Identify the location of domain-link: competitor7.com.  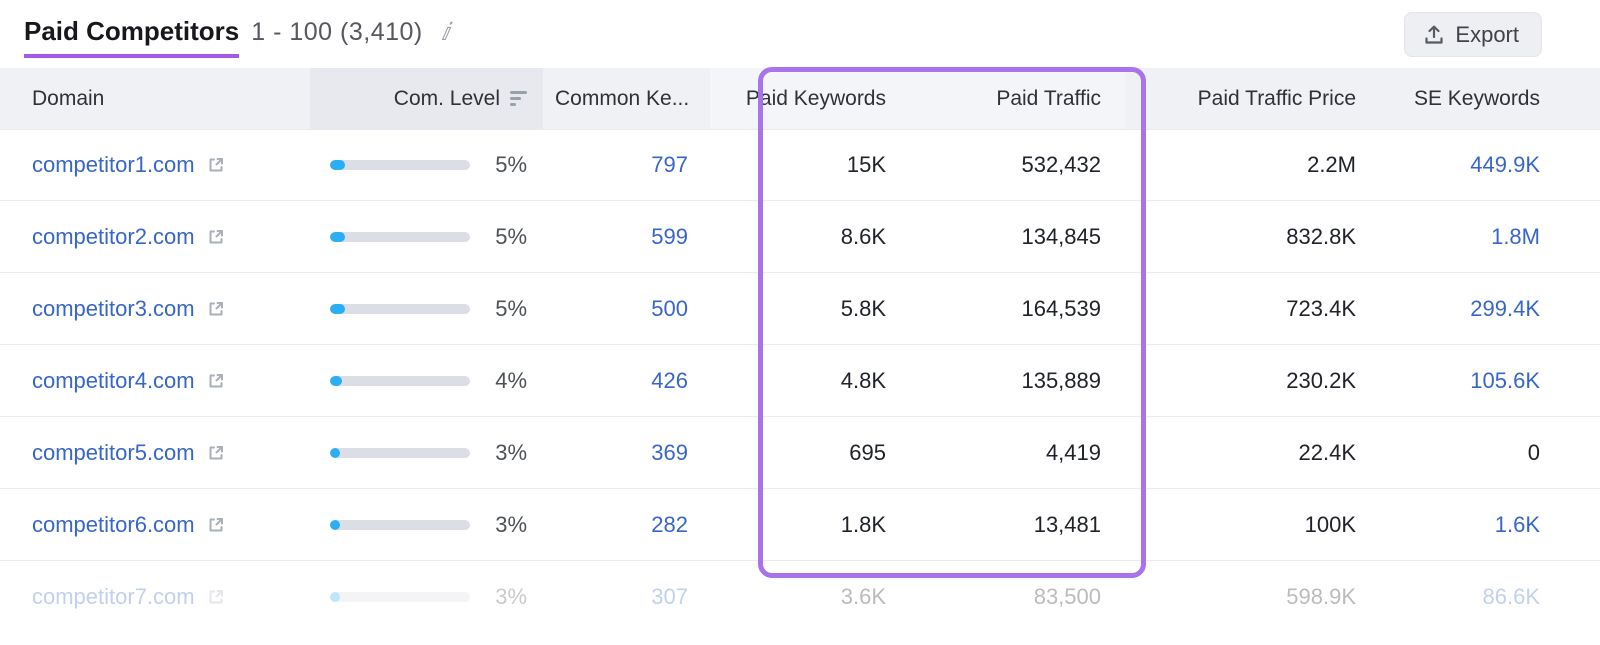
(113, 596).